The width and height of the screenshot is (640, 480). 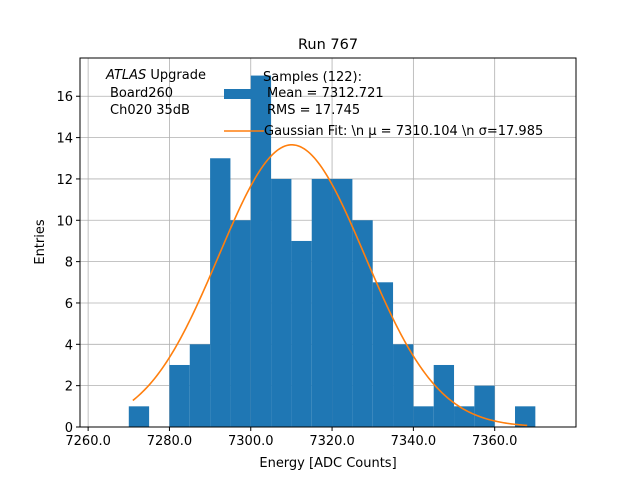 What do you see at coordinates (327, 463) in the screenshot?
I see `x-axis-label: Energy [ADC Counts]` at bounding box center [327, 463].